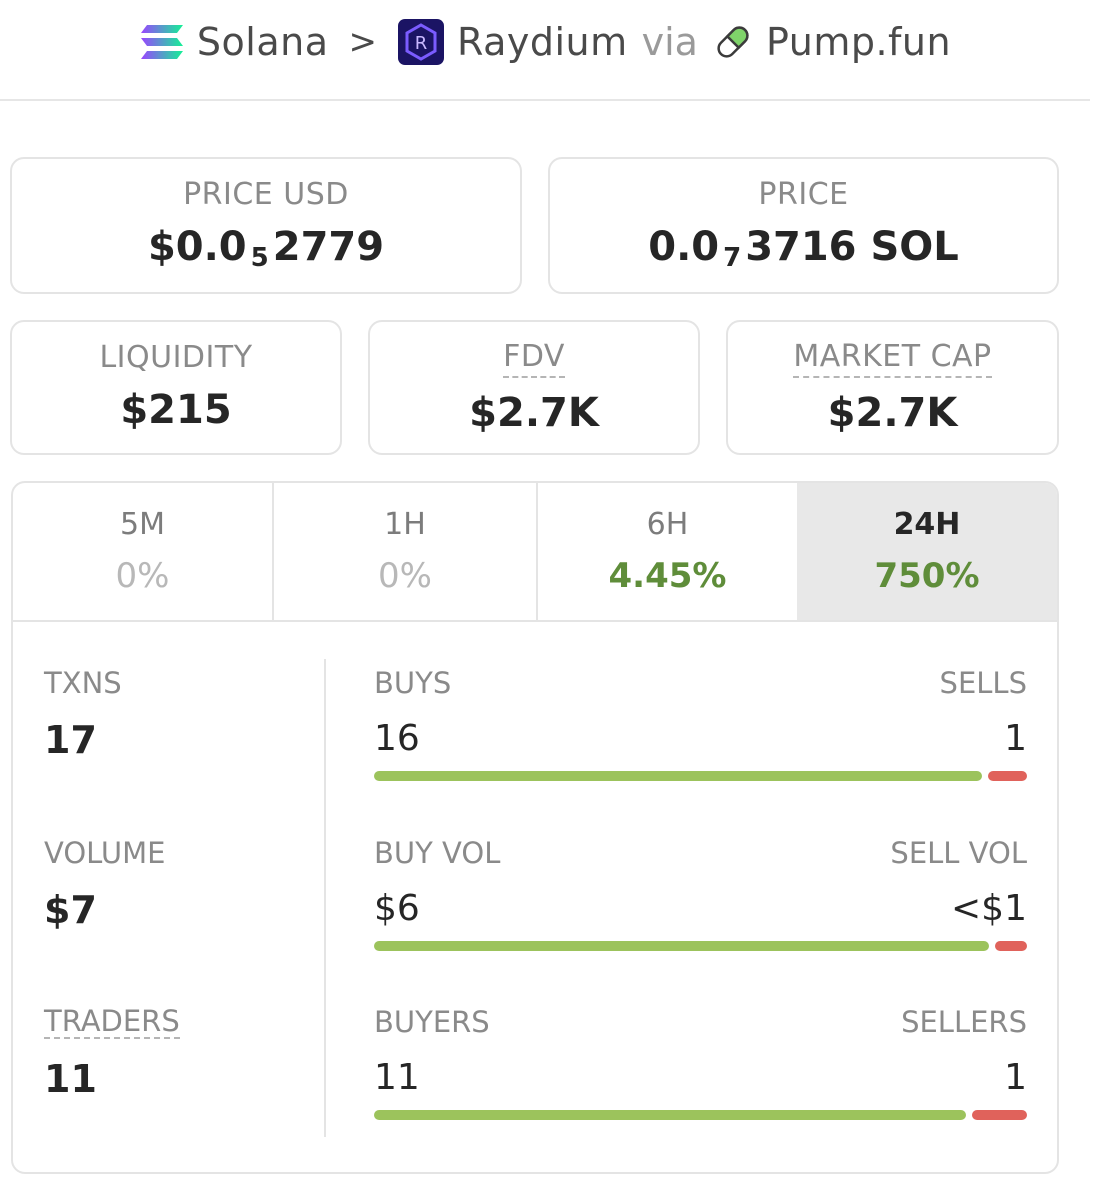  I want to click on dex-label: Raydium, so click(542, 42).